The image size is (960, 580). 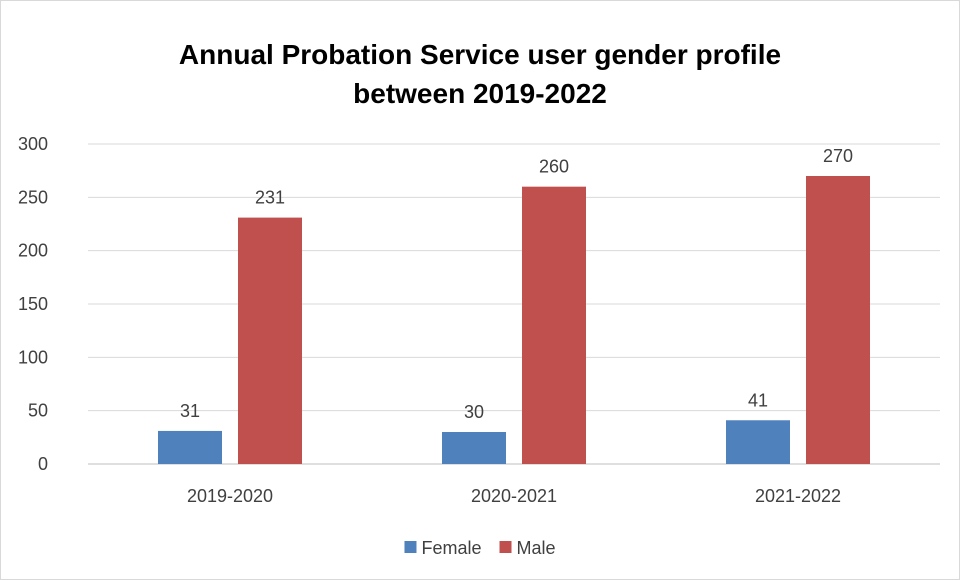 What do you see at coordinates (33, 251) in the screenshot?
I see `y-tick-label: 200` at bounding box center [33, 251].